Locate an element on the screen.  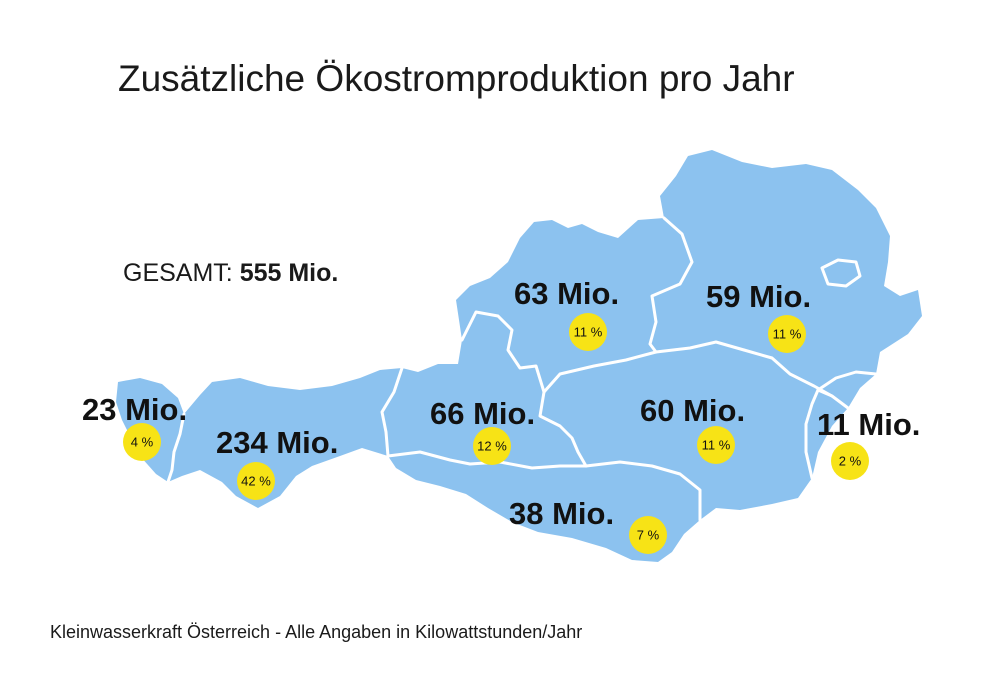
share-value-kaernten: 7 % is located at coordinates (648, 535).